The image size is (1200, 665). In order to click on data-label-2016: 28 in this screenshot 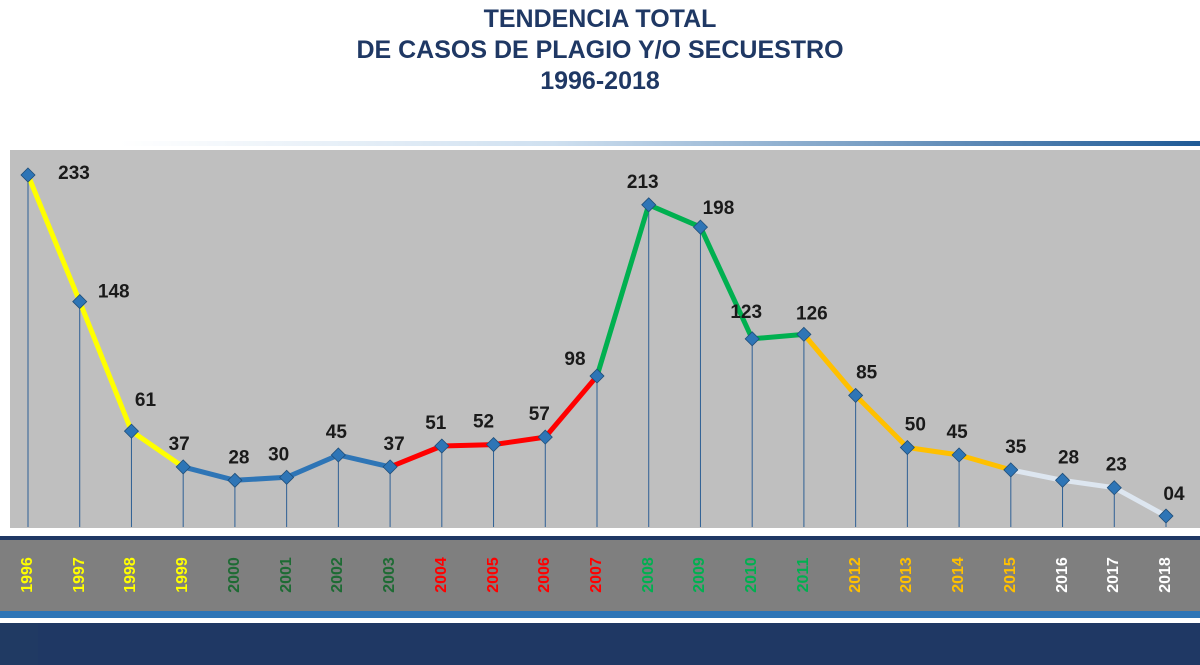, I will do `click(1068, 457)`.